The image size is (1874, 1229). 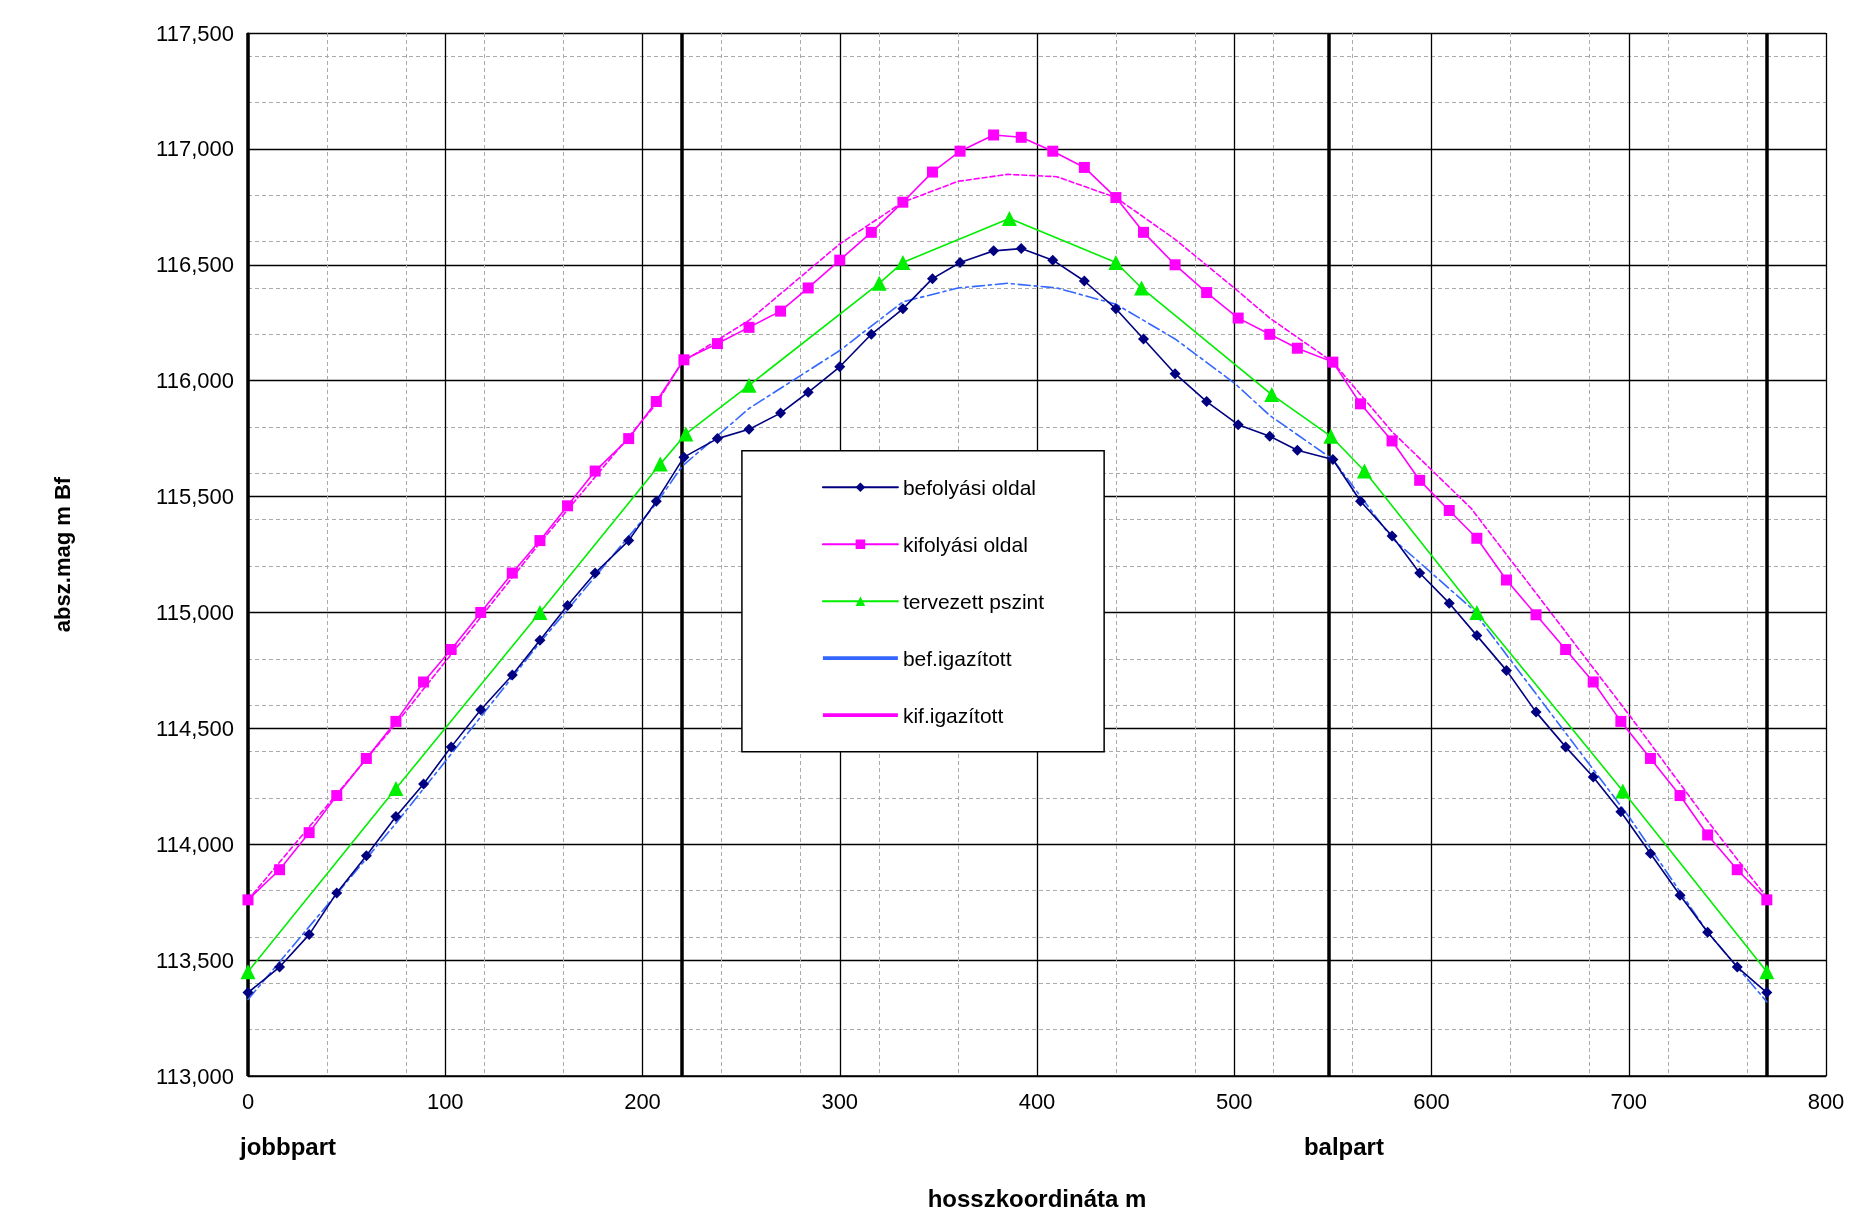 What do you see at coordinates (195, 728) in the screenshot?
I see `y-tick-label: 114,500` at bounding box center [195, 728].